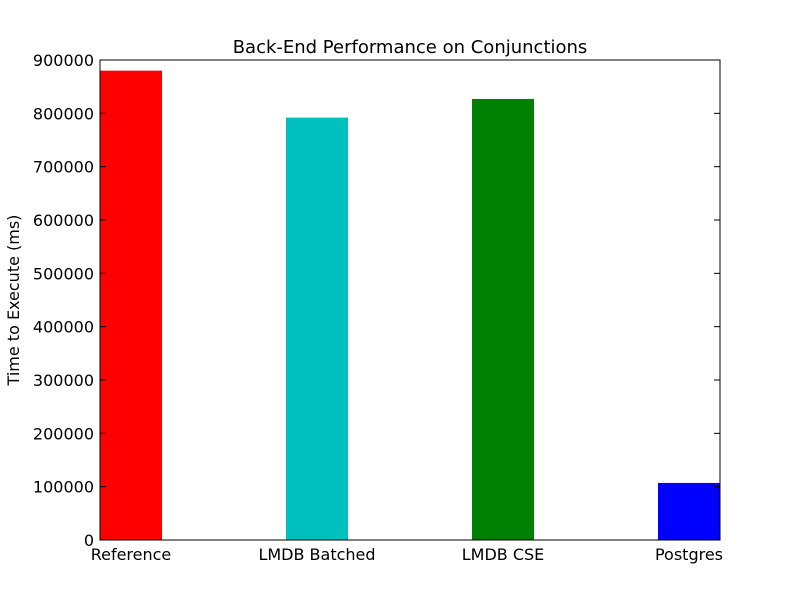  I want to click on chart-title: Back-End Performance on Conjunctions, so click(410, 47).